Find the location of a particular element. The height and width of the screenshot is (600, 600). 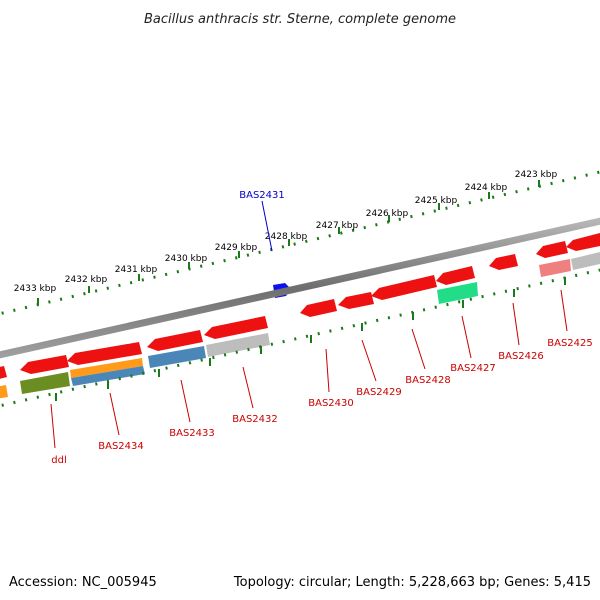

gene-label-bas2428: BAS2428 is located at coordinates (428, 380).